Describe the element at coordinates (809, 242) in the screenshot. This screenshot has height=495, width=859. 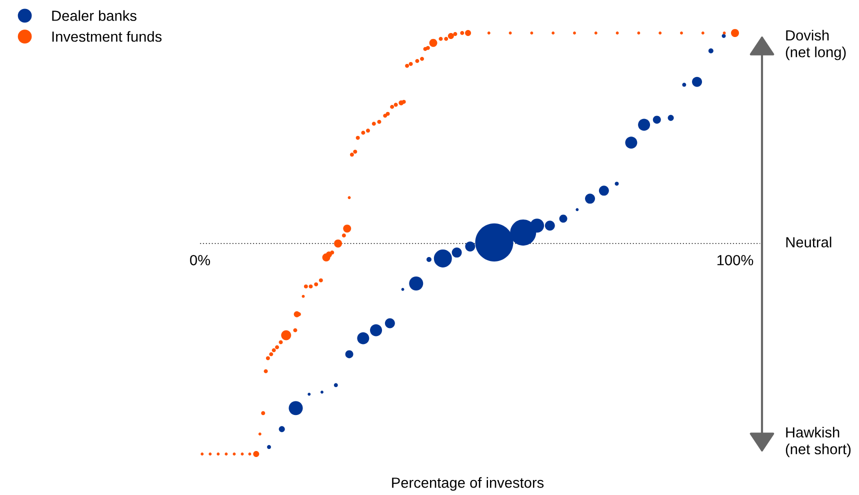
I see `ref-line-label: Neutral` at that location.